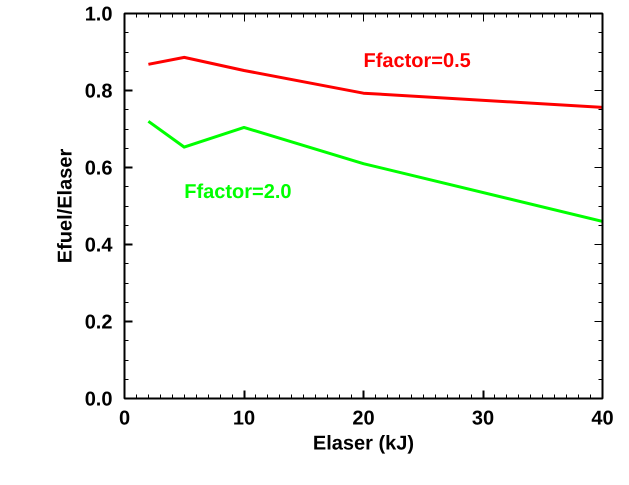 This screenshot has height=485, width=629. Describe the element at coordinates (244, 419) in the screenshot. I see `x-tick-label: 10` at that location.